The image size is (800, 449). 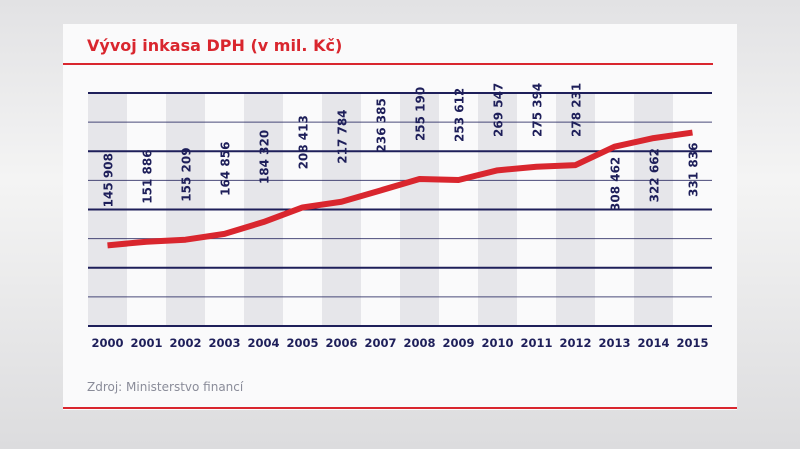 I want to click on x-tick-label: 2002, so click(x=185, y=343).